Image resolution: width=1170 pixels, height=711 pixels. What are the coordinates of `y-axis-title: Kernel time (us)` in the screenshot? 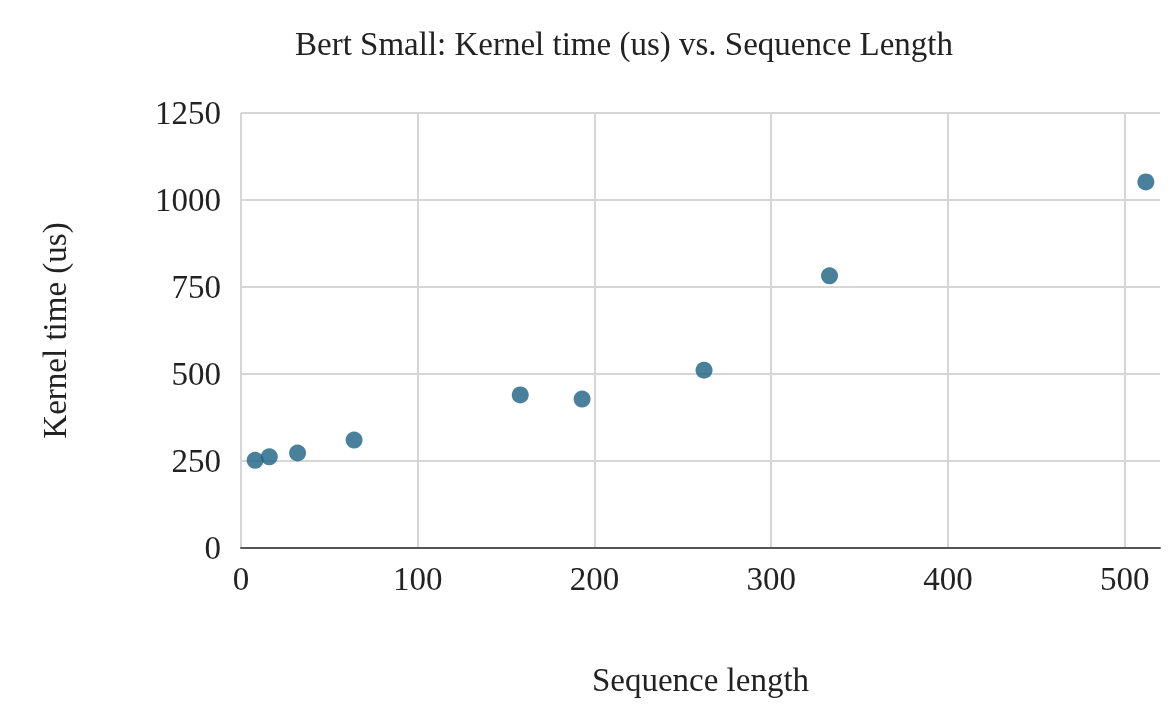 It's located at (55, 330).